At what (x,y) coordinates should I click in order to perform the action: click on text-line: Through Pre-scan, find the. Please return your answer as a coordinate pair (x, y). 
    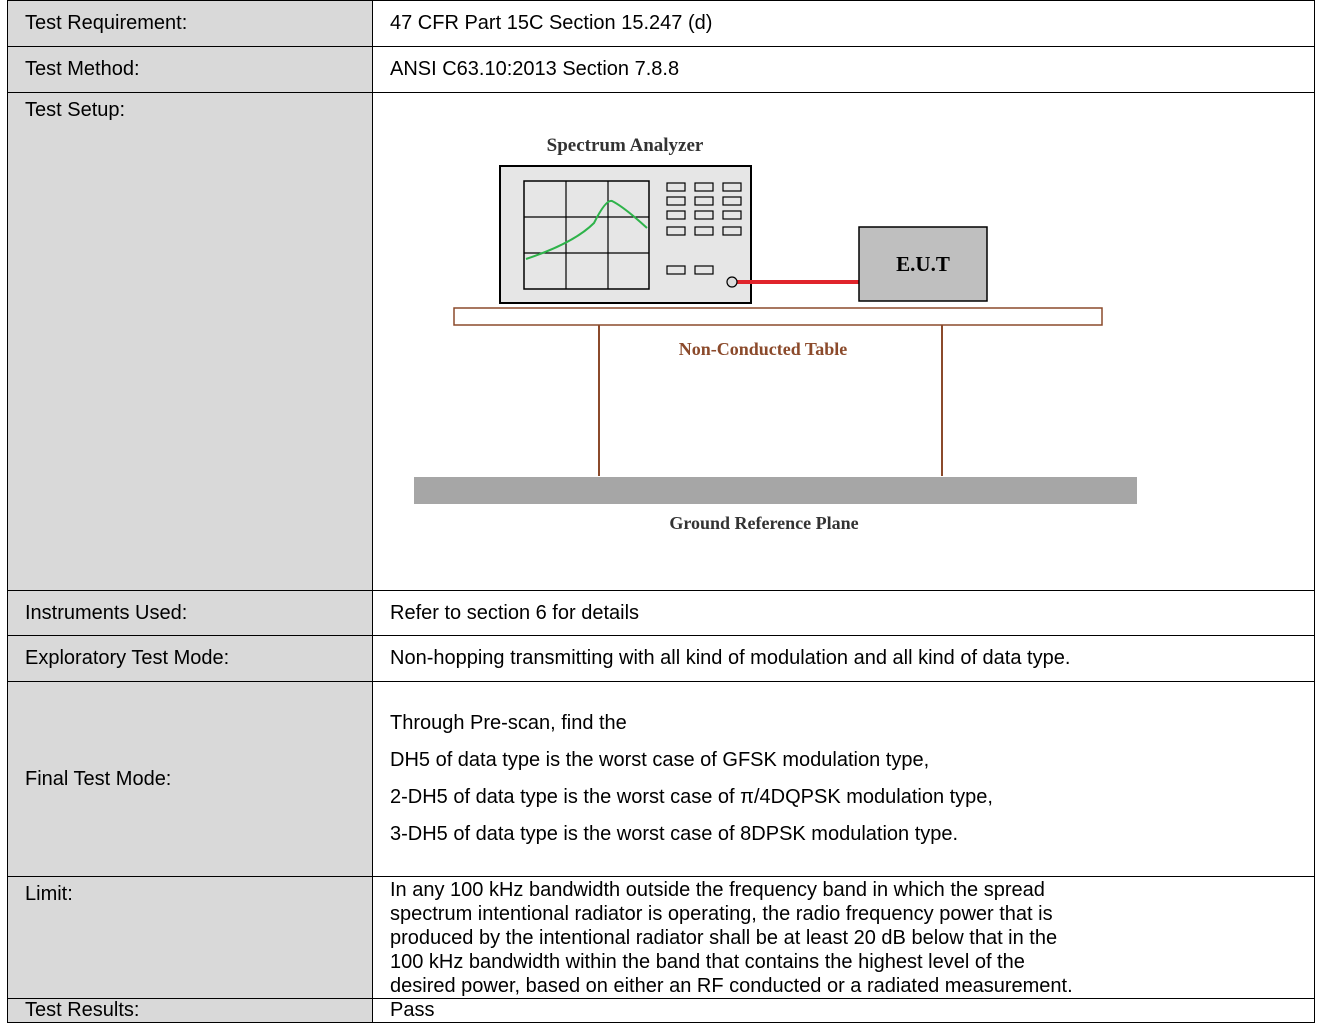
    Looking at the image, I should click on (508, 723).